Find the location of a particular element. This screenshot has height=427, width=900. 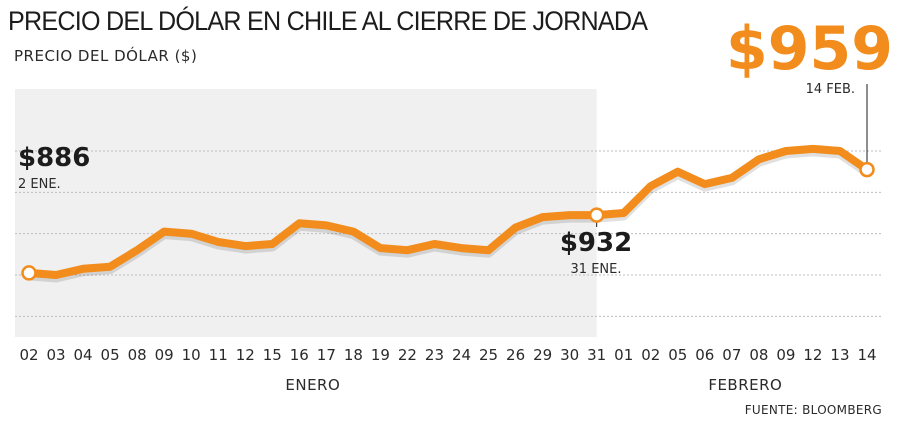

x-tick-label: 11 is located at coordinates (218, 355).